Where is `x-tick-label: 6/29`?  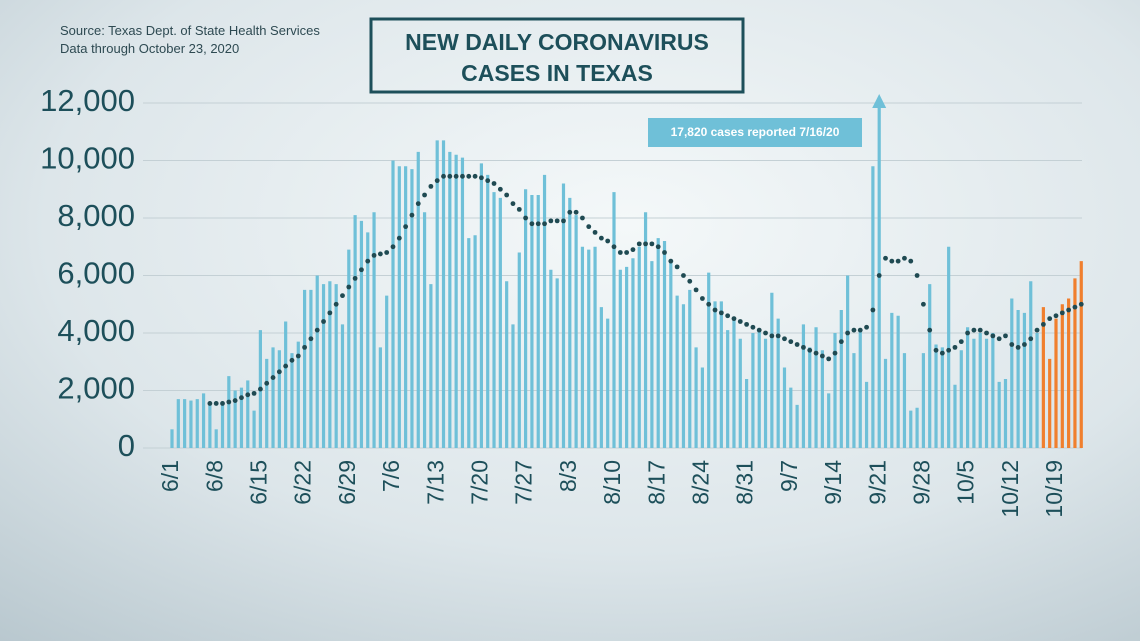 x-tick-label: 6/29 is located at coordinates (347, 482).